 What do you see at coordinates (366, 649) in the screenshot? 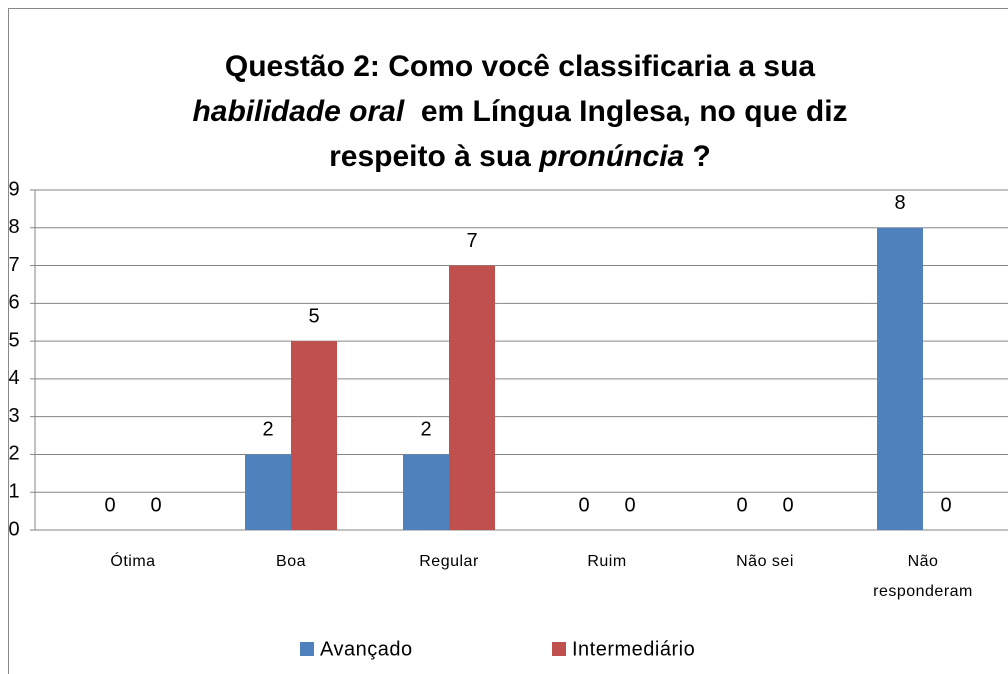
I see `legend-label: Avançado` at bounding box center [366, 649].